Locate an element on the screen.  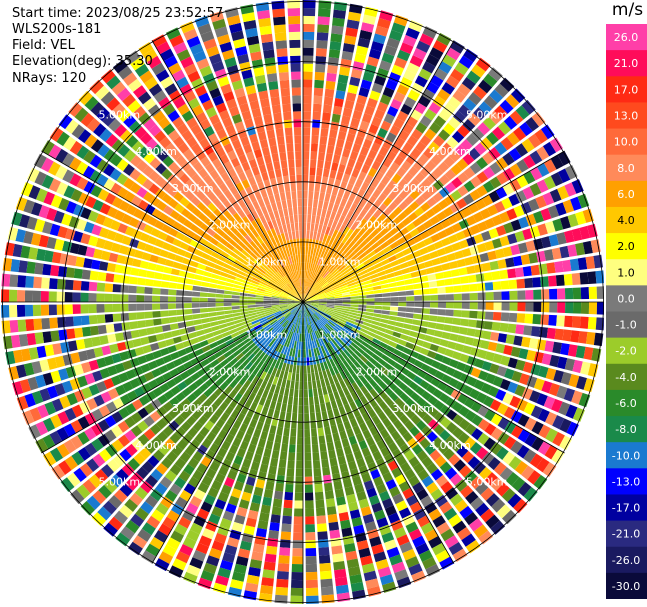
colorbar-tick-label: -13.0 is located at coordinates (626, 481).